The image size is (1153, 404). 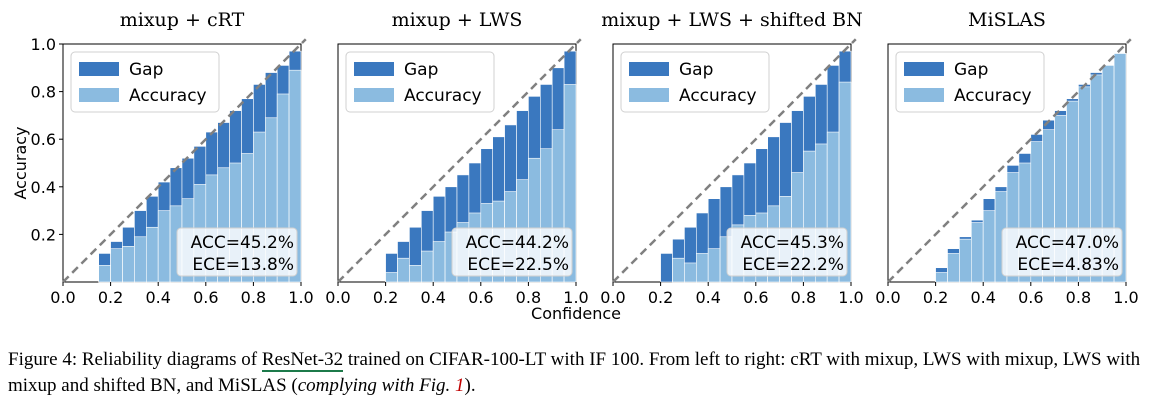 I want to click on acc-label: ACC=45.3%, so click(x=792, y=243).